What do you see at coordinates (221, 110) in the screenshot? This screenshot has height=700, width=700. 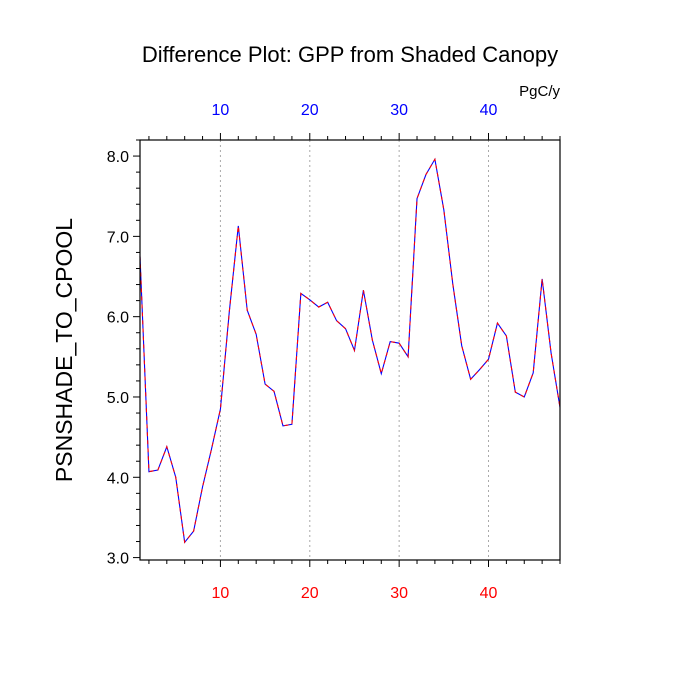 I see `x-tick-label-top: 10` at bounding box center [221, 110].